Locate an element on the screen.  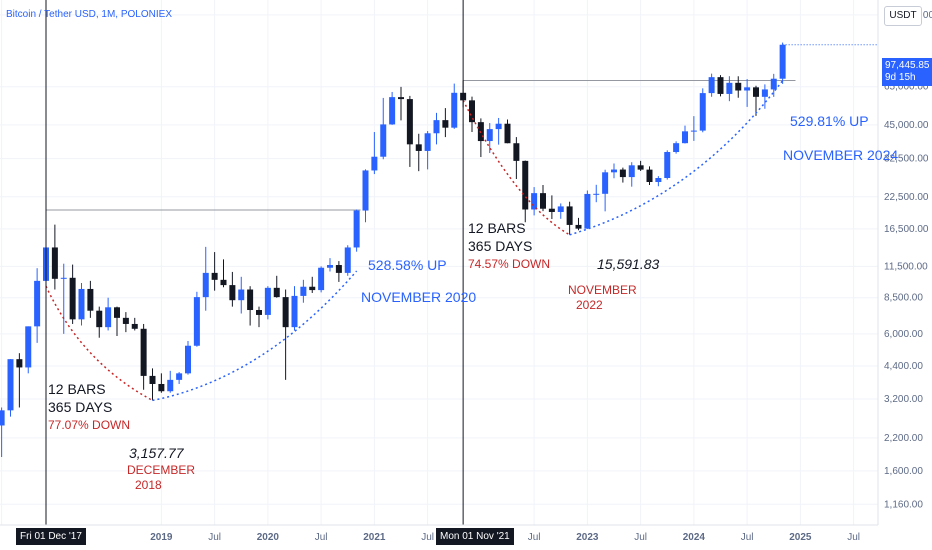
x-tick-label: 2024 is located at coordinates (694, 537).